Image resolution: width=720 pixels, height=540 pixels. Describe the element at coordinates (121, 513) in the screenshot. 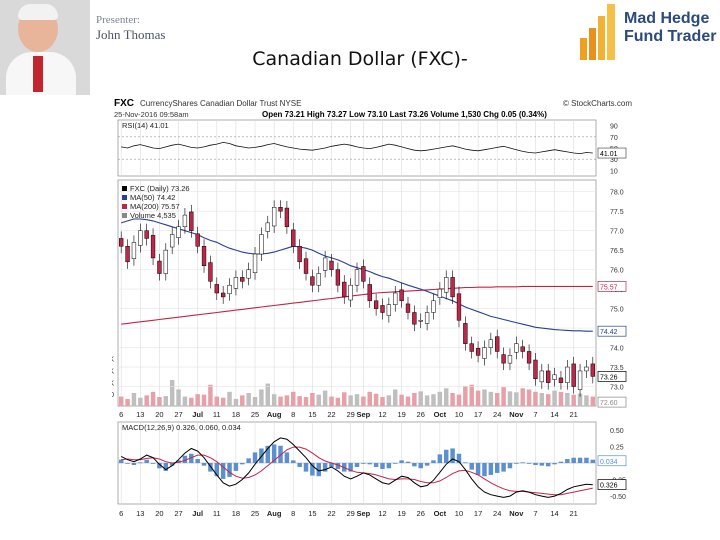

I see `x-axis-label: 6` at that location.